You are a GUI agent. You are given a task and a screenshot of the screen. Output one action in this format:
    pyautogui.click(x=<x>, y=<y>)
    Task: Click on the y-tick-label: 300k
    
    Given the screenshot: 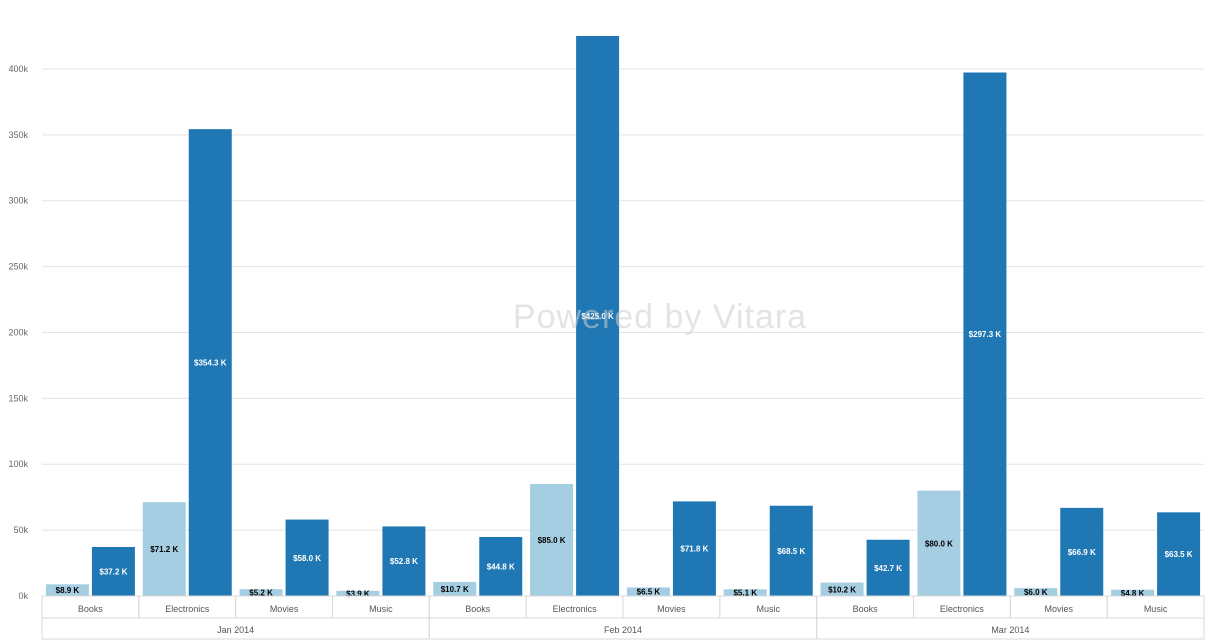 What is the action you would take?
    pyautogui.click(x=18, y=201)
    